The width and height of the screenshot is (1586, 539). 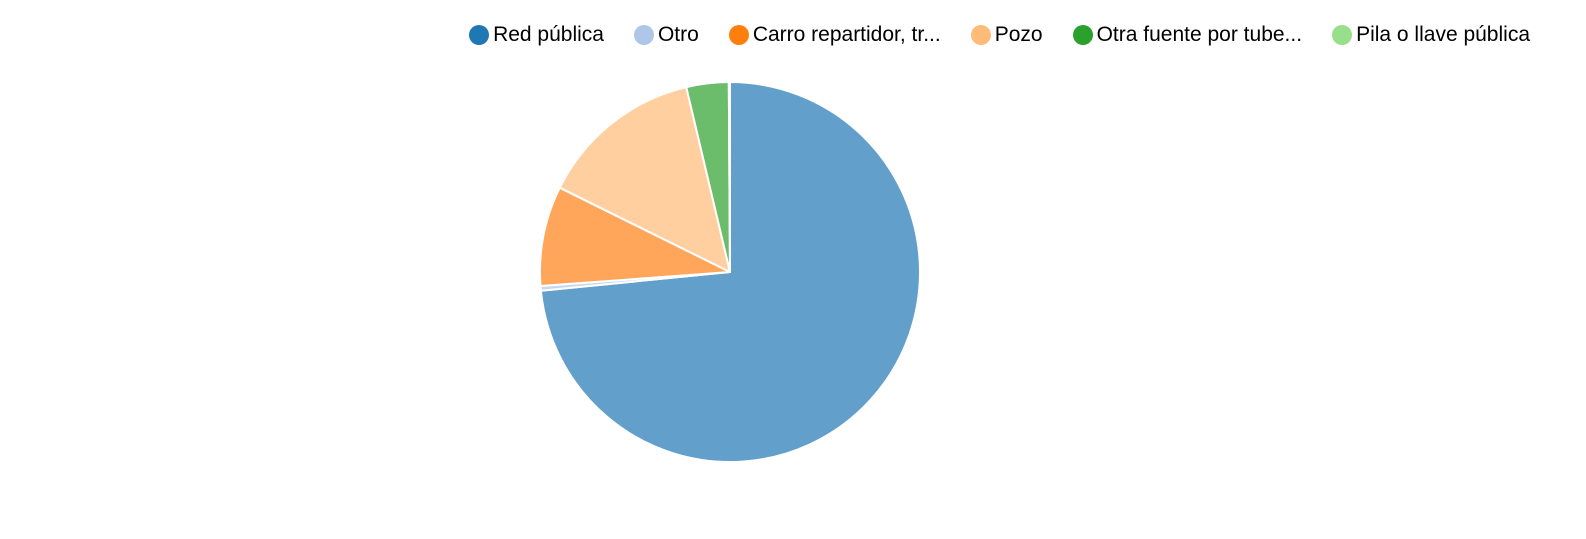 I want to click on legend-item-pozo: Pozo, so click(x=1006, y=35).